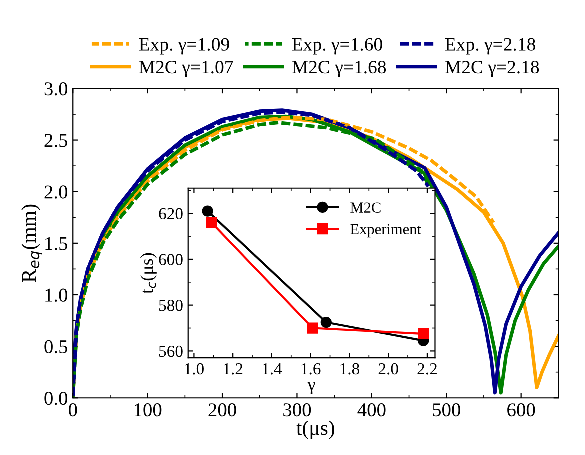  What do you see at coordinates (272, 369) in the screenshot?
I see `x-tick-label: 1.4` at bounding box center [272, 369].